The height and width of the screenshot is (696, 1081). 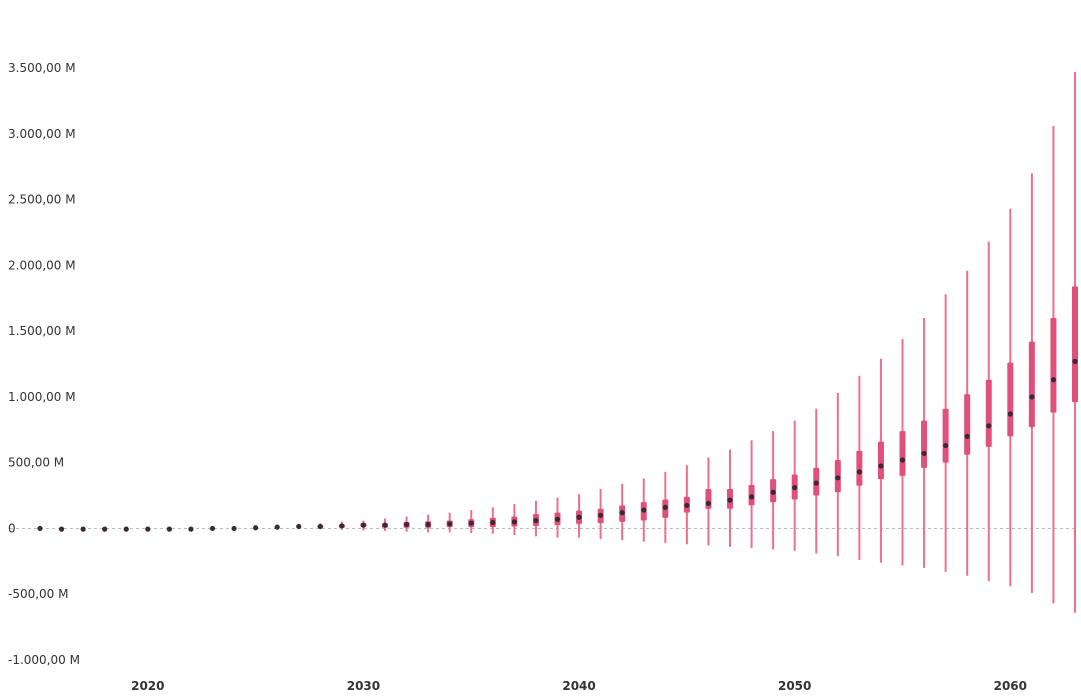 What do you see at coordinates (36, 463) in the screenshot?
I see `y-tick-label: 500,00 M` at bounding box center [36, 463].